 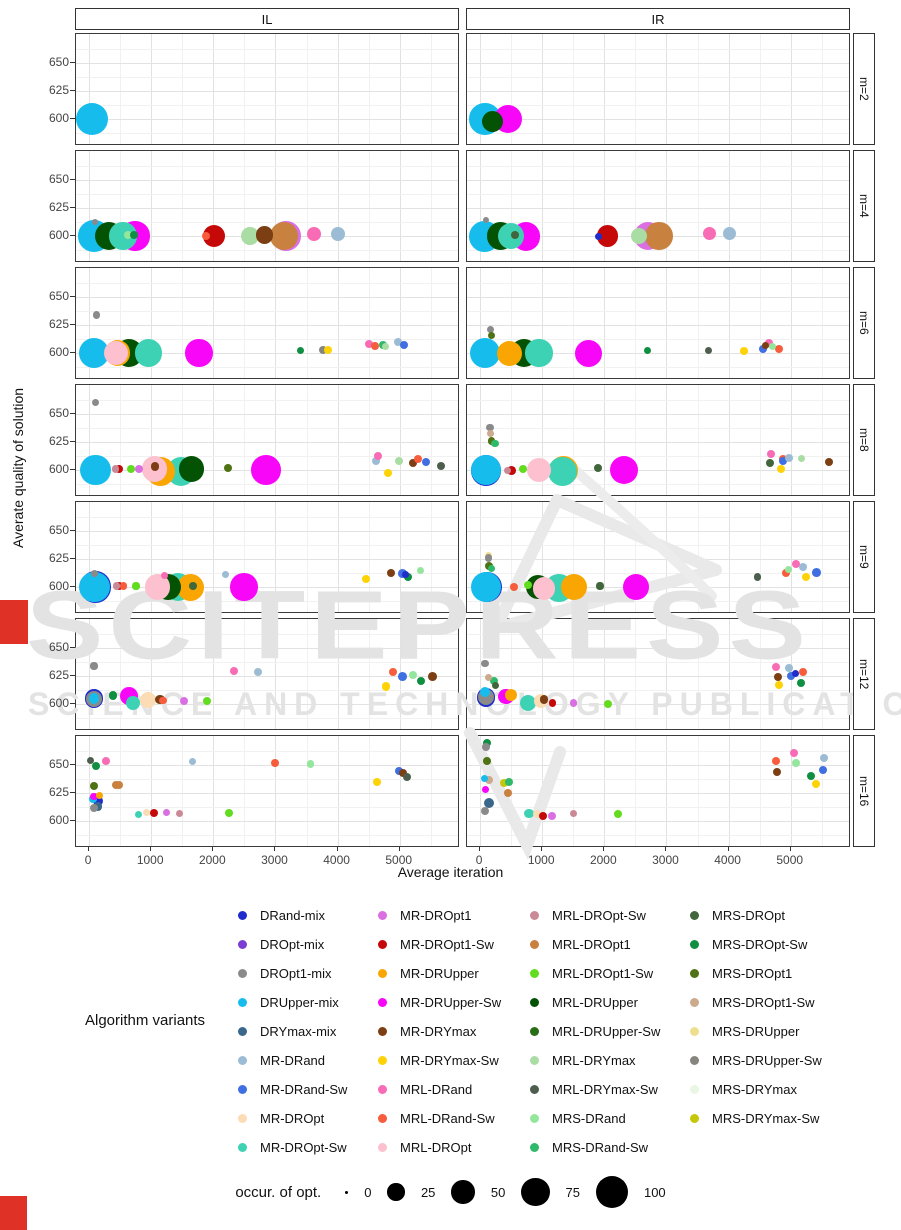 I want to click on legend-item: MRL-DROpt-Sw, so click(x=596, y=915).